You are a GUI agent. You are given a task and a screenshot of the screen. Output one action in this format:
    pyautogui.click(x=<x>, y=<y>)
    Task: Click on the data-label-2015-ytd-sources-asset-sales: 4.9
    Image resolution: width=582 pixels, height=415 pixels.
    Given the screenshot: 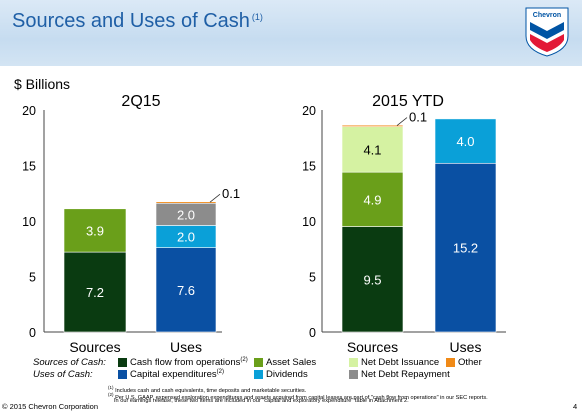 What is the action you would take?
    pyautogui.click(x=372, y=199)
    